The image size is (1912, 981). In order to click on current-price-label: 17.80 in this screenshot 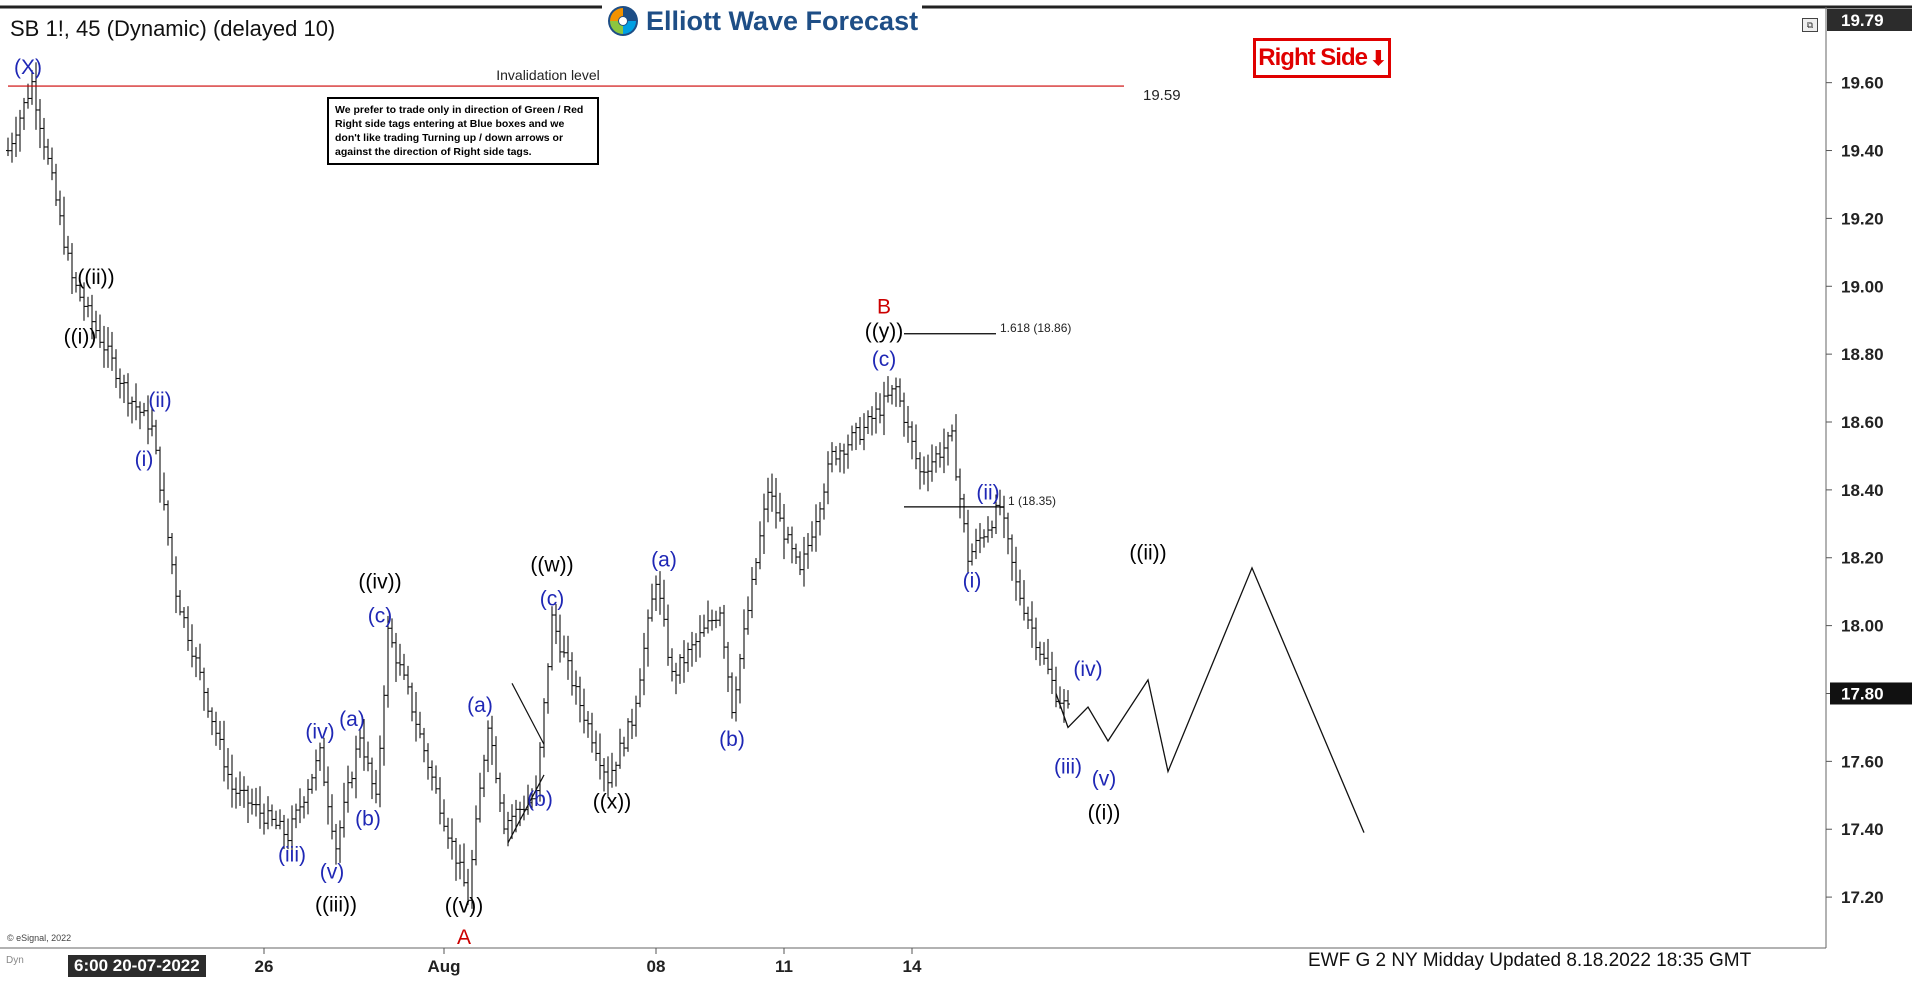, I will do `click(1862, 693)`.